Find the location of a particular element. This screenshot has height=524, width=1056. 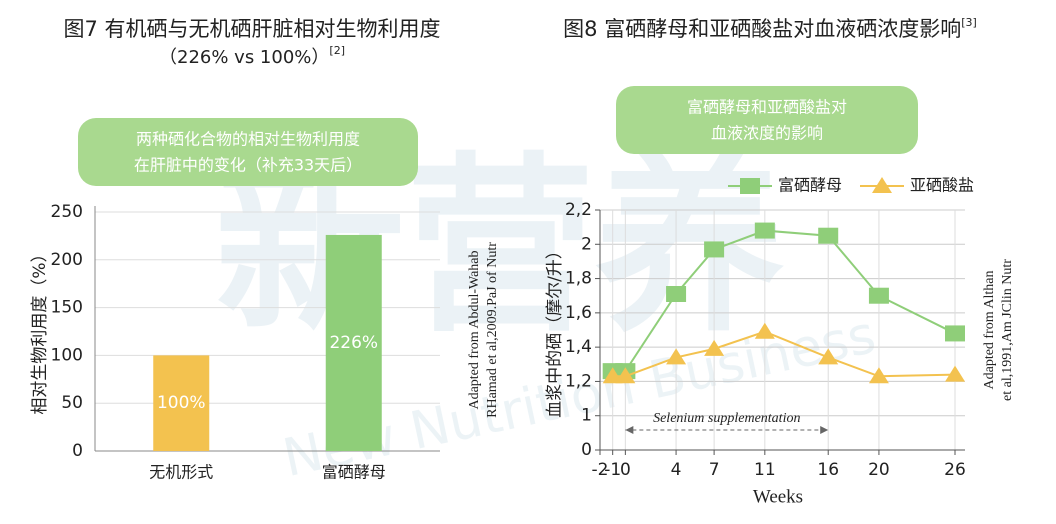

subtitle-text: （226% vs 100%） is located at coordinates (244, 57).